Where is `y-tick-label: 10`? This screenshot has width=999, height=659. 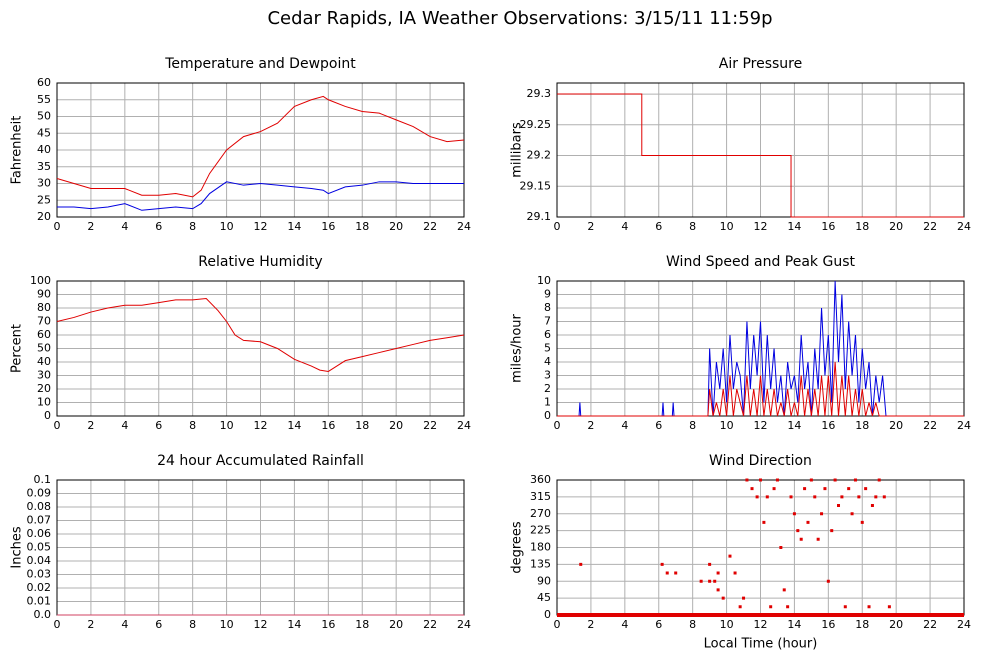
y-tick-label: 10 is located at coordinates (44, 402).